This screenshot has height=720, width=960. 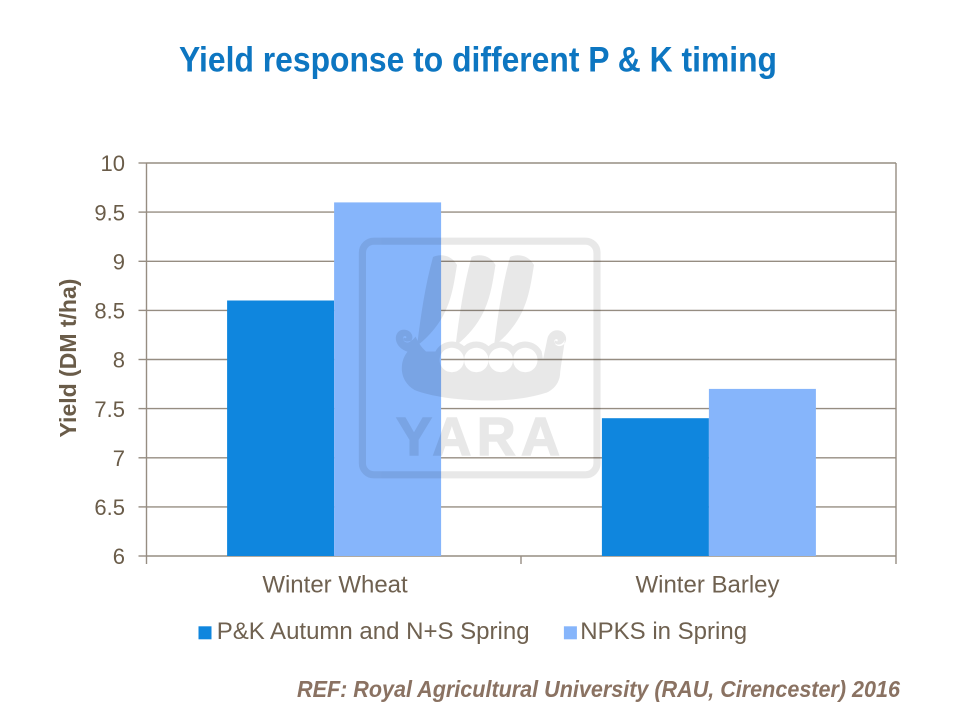 What do you see at coordinates (335, 585) in the screenshot?
I see `svg-text: Winter Wheat` at bounding box center [335, 585].